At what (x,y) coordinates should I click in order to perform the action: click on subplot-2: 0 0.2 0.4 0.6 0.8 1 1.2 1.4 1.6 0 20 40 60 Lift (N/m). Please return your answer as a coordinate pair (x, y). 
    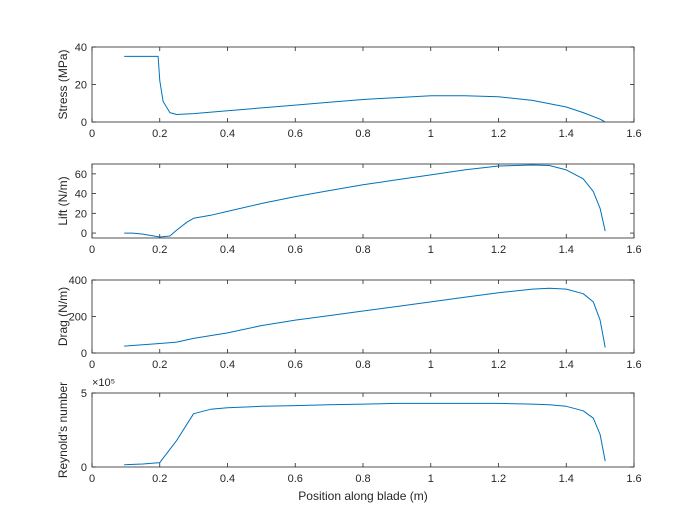
    Looking at the image, I should click on (349, 209).